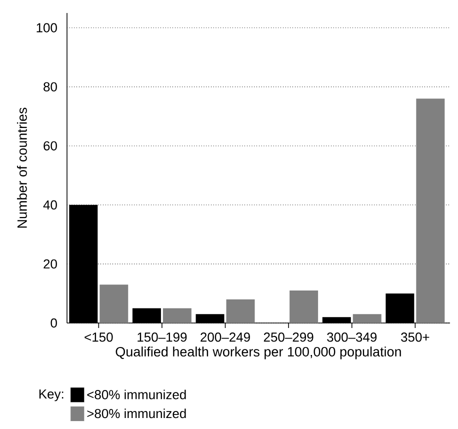  Describe the element at coordinates (53, 323) in the screenshot. I see `y-tick-label: 0` at that location.